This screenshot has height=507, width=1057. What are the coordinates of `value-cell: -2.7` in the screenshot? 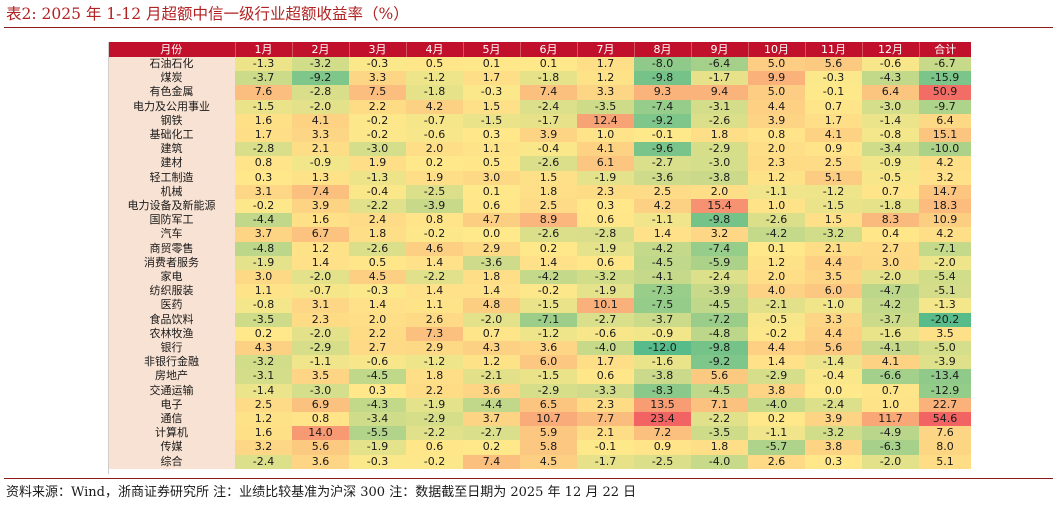 It's located at (491, 433).